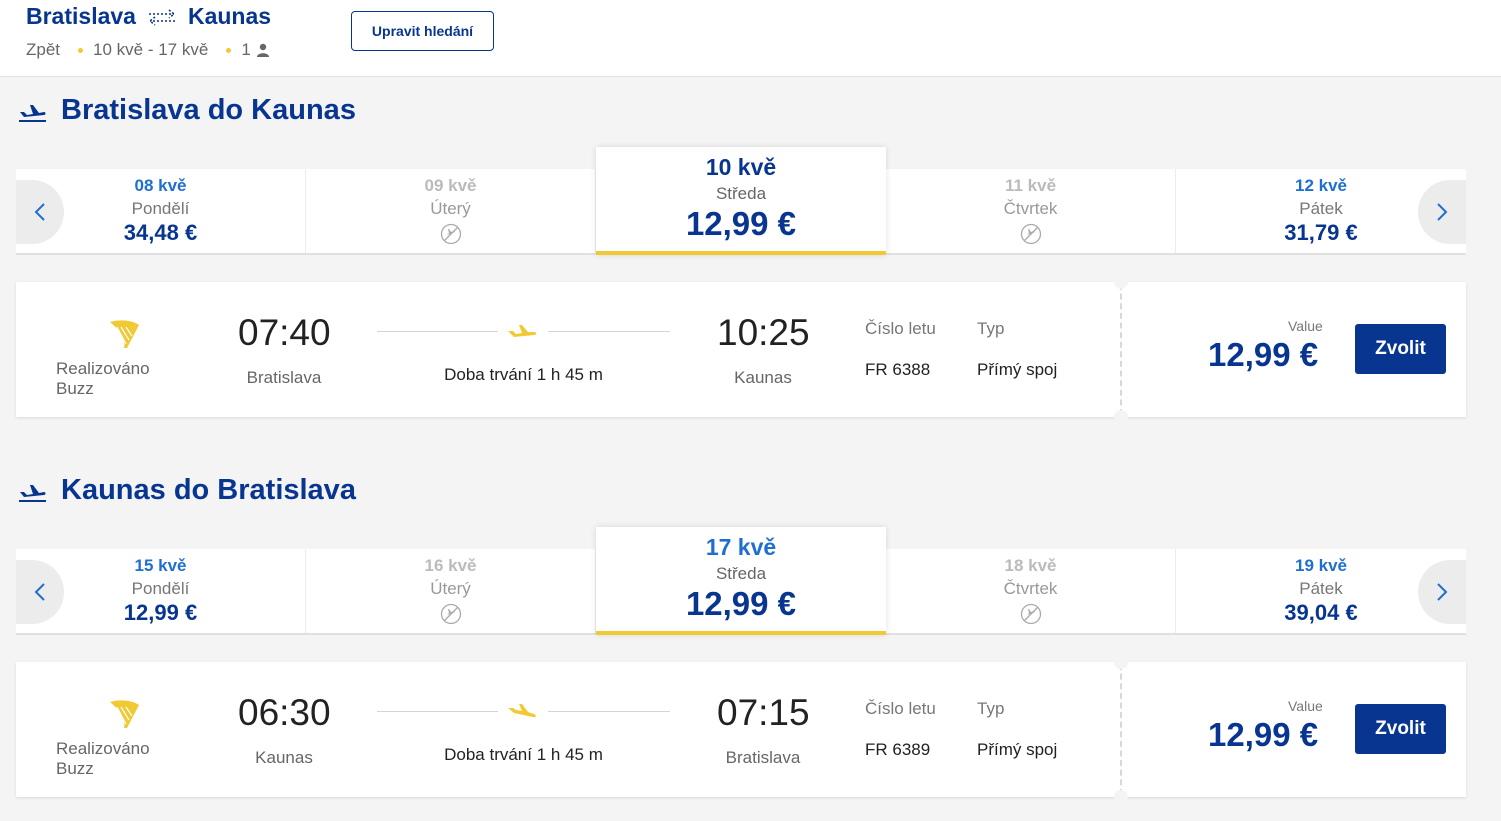  I want to click on chevron-right-icon, so click(1442, 592).